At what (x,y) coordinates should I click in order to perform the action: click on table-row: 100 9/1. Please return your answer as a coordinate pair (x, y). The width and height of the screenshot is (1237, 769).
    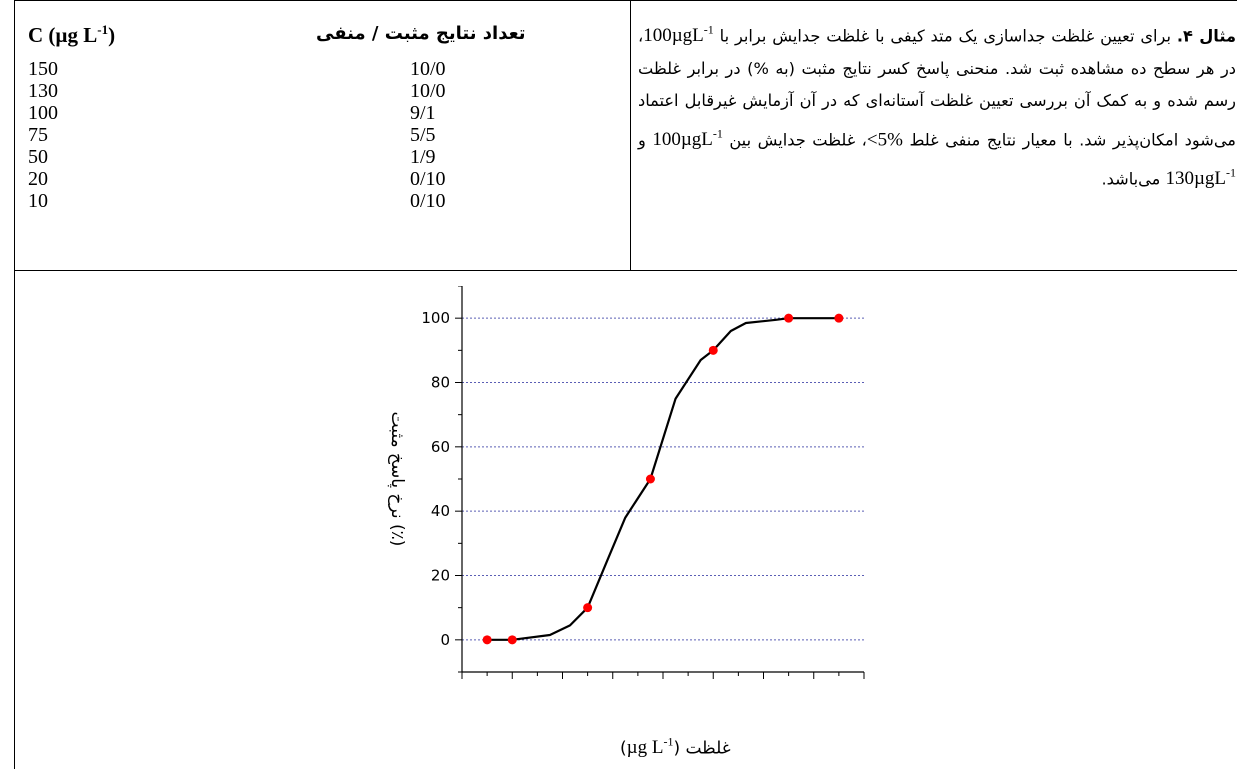
    Looking at the image, I should click on (328, 113).